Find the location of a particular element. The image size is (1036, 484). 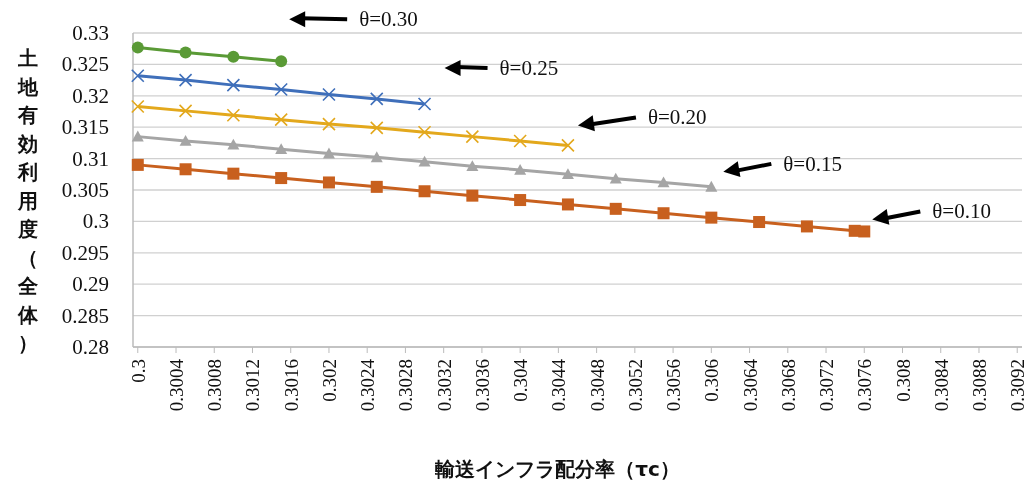

x-tick-label: 0.3004 is located at coordinates (177, 385).